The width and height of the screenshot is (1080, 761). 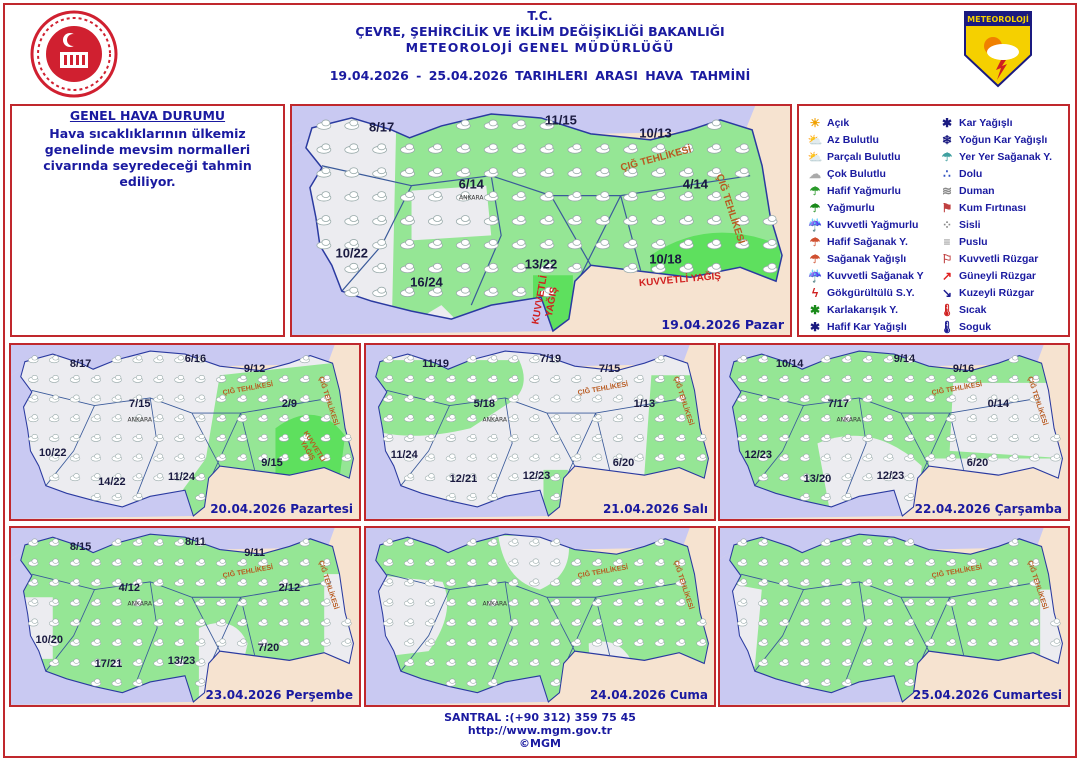 What do you see at coordinates (947, 207) in the screenshot?
I see `sandstorm-icon: ⚑` at bounding box center [947, 207].